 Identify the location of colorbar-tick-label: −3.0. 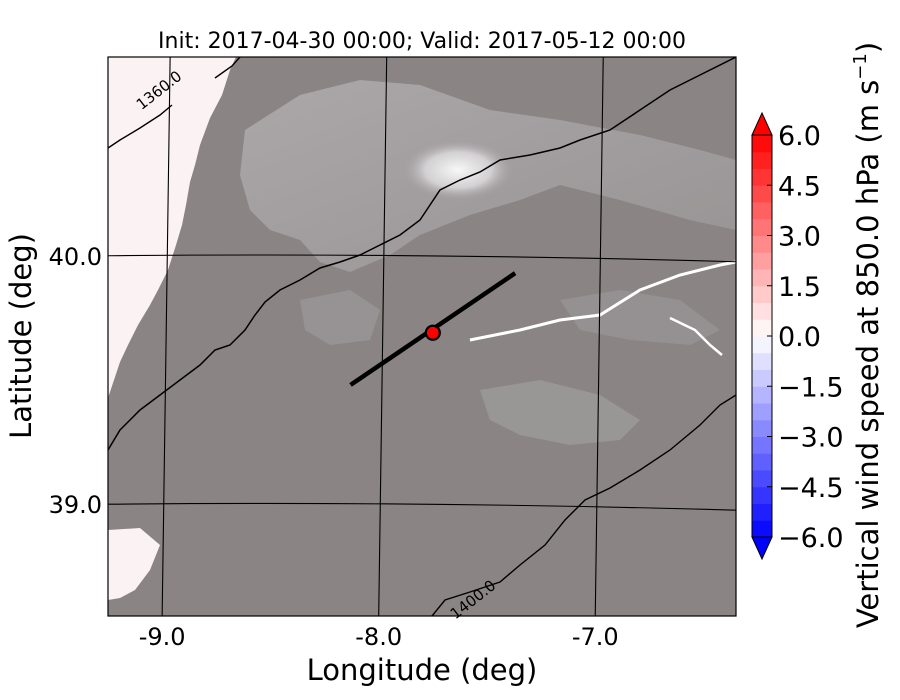
(811, 438).